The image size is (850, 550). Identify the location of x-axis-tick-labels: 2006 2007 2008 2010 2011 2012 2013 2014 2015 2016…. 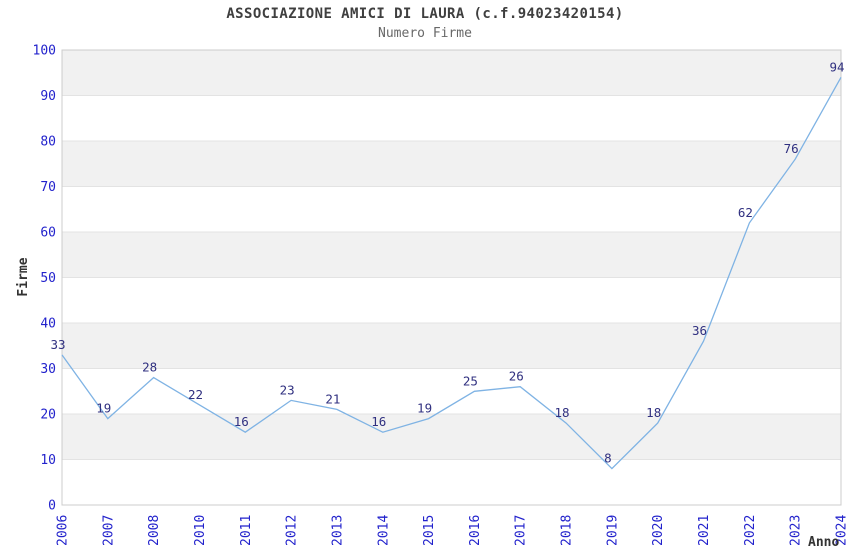
(453, 530).